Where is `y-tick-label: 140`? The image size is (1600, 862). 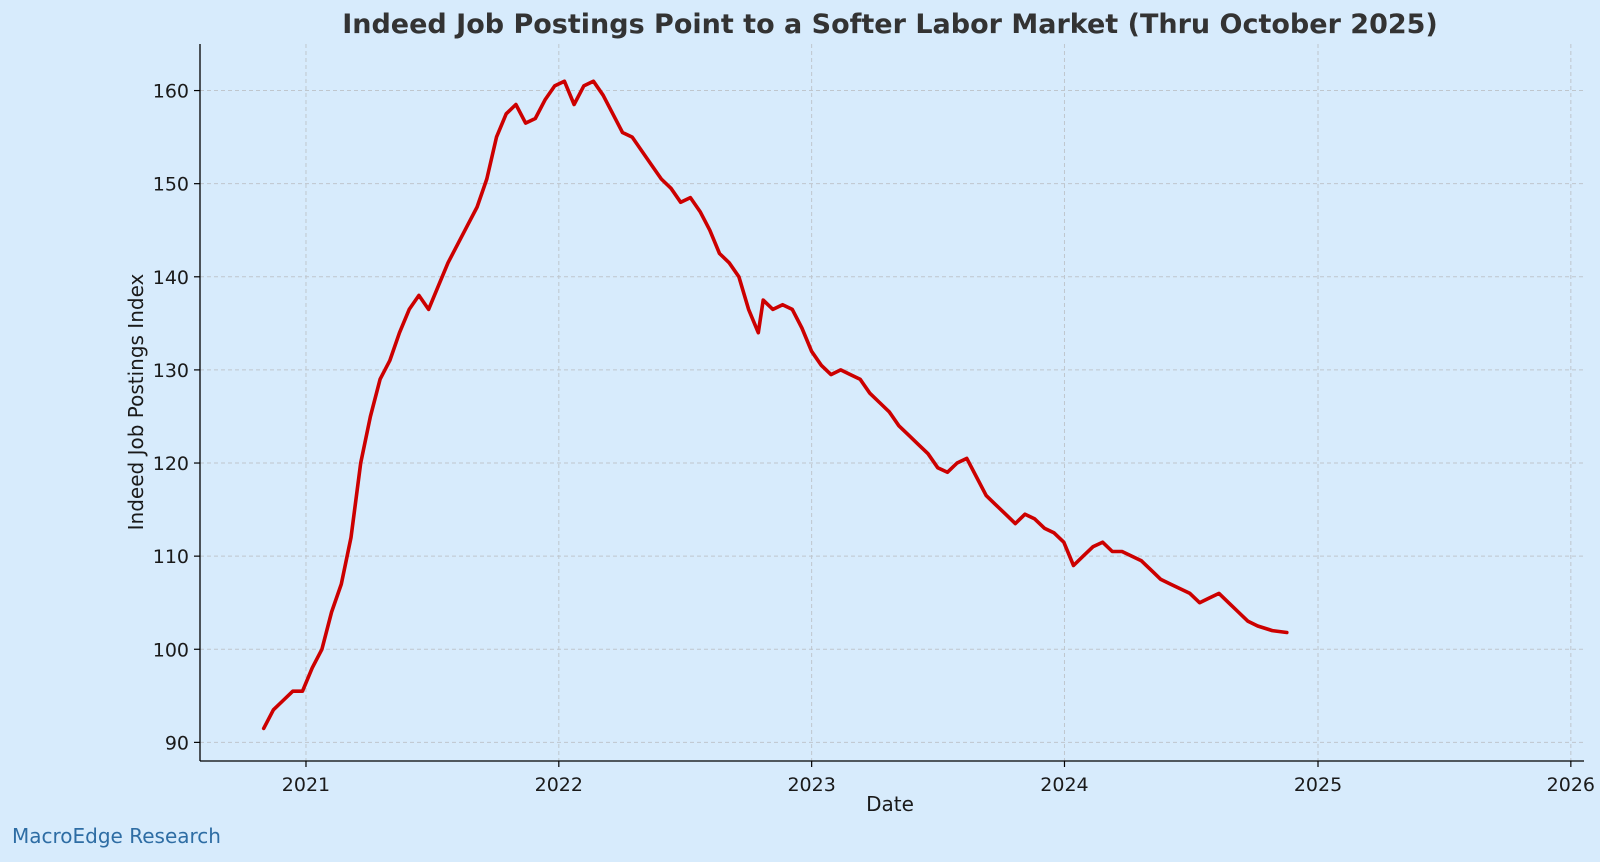
y-tick-label: 140 is located at coordinates (171, 278).